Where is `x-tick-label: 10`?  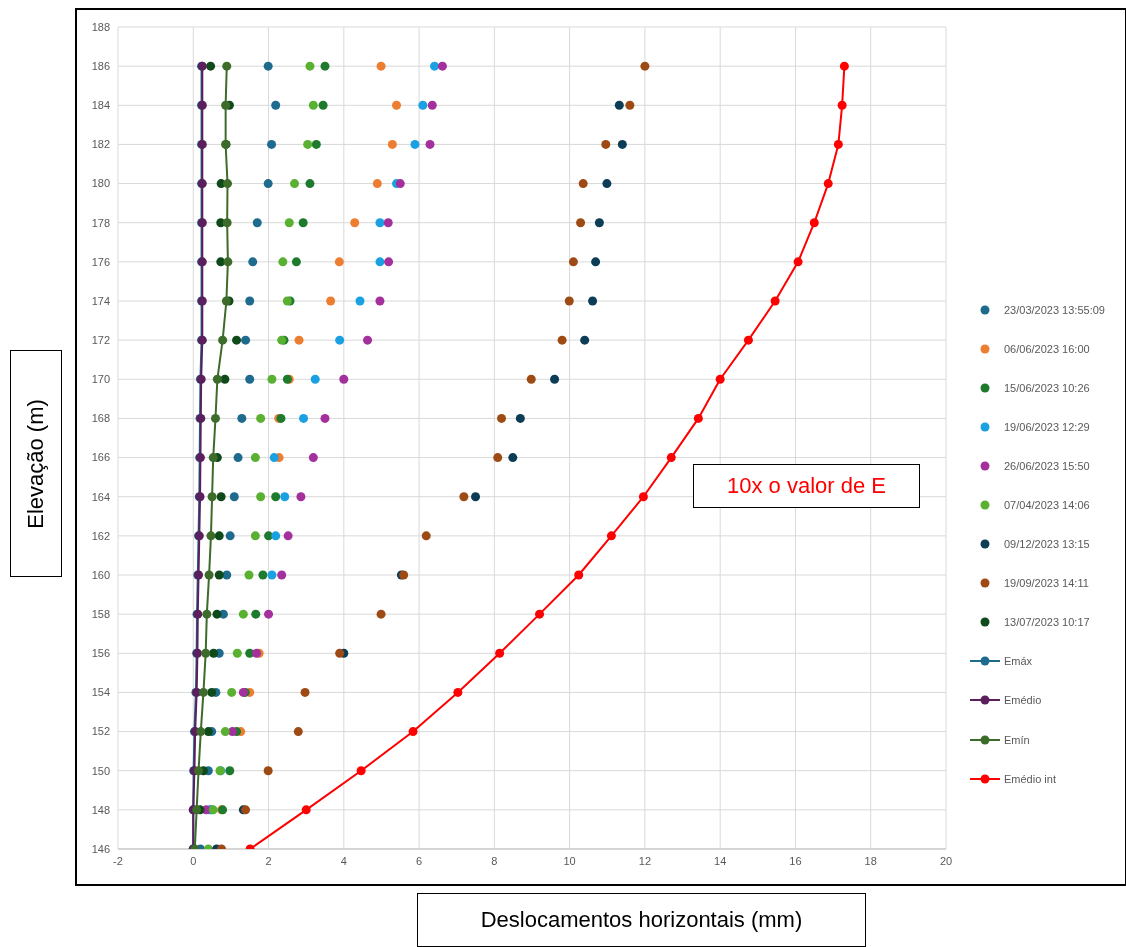
x-tick-label: 10 is located at coordinates (569, 860).